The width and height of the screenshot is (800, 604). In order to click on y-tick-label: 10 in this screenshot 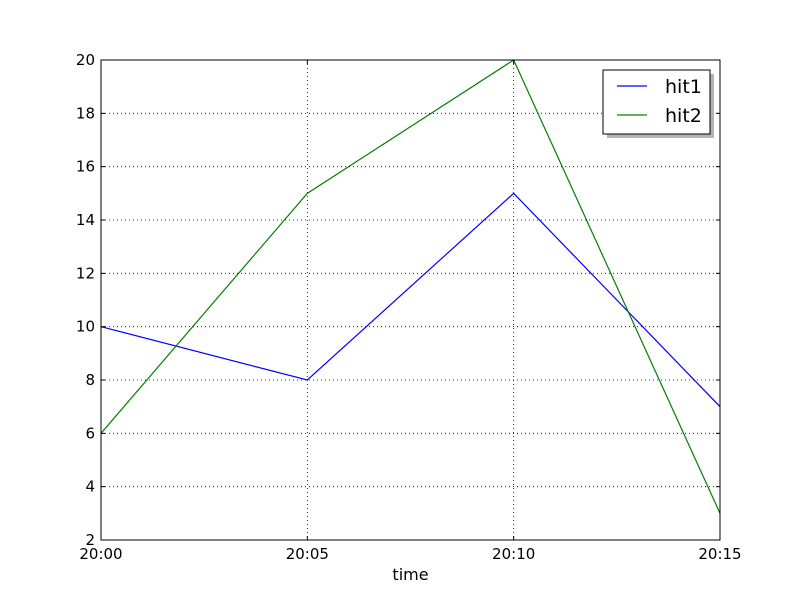, I will do `click(85, 327)`.